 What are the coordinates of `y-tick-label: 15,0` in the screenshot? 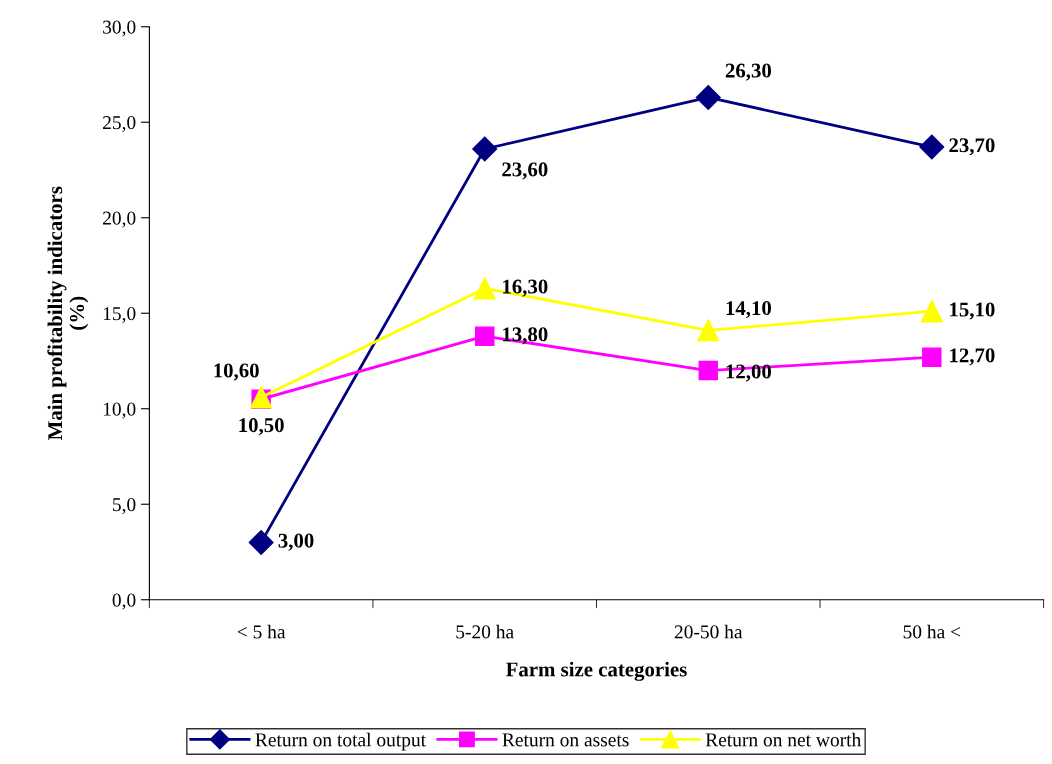 It's located at (119, 315).